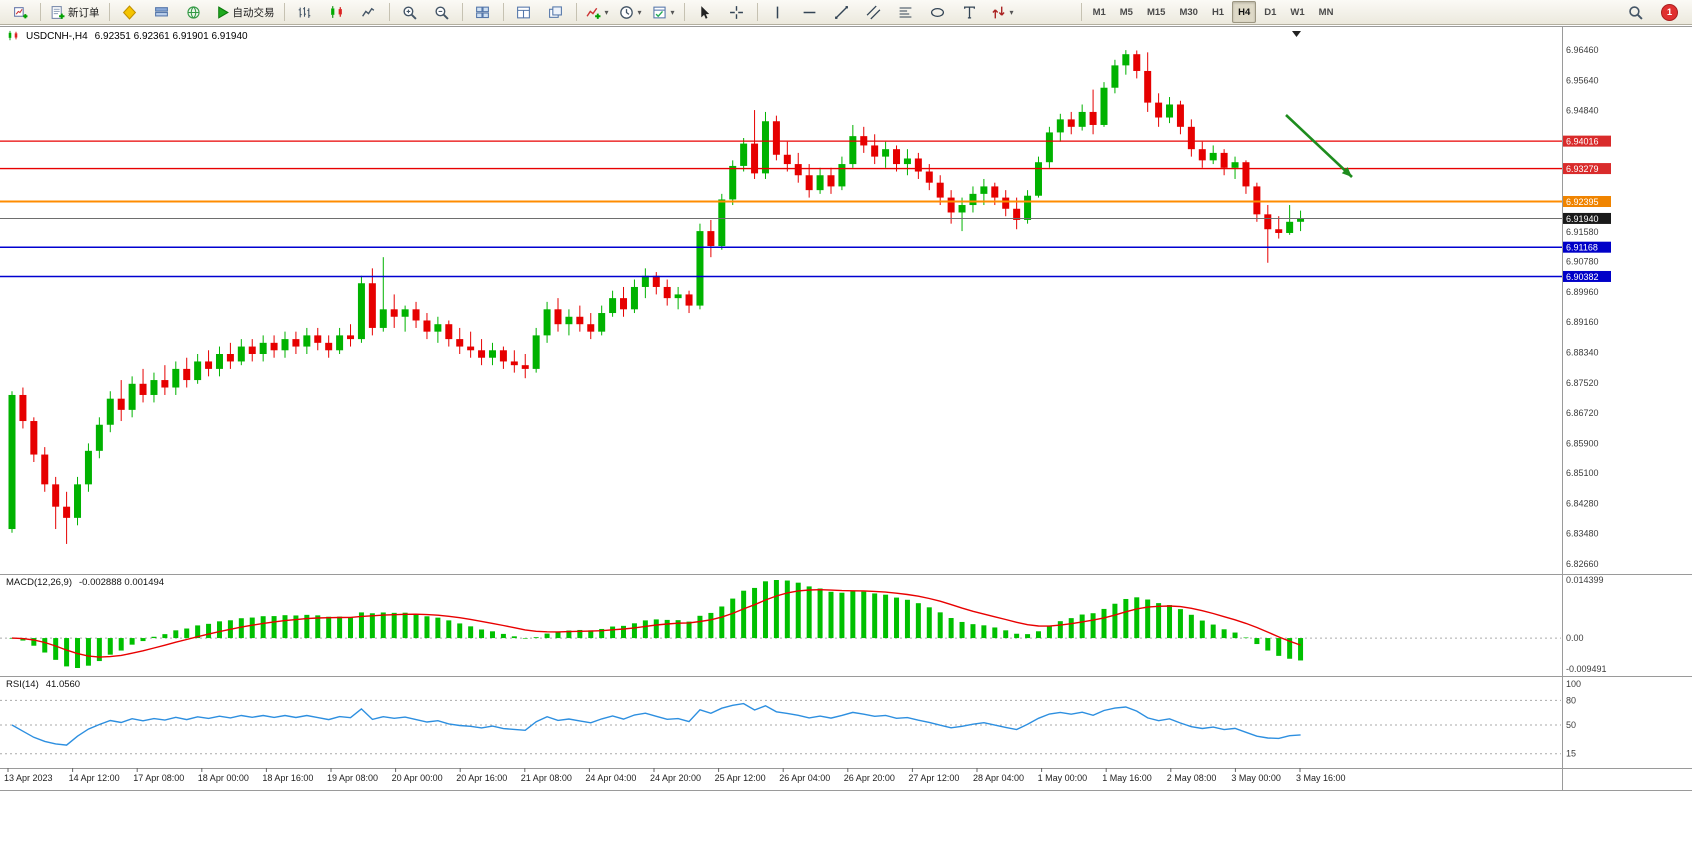  I want to click on shapes-button, so click(938, 12).